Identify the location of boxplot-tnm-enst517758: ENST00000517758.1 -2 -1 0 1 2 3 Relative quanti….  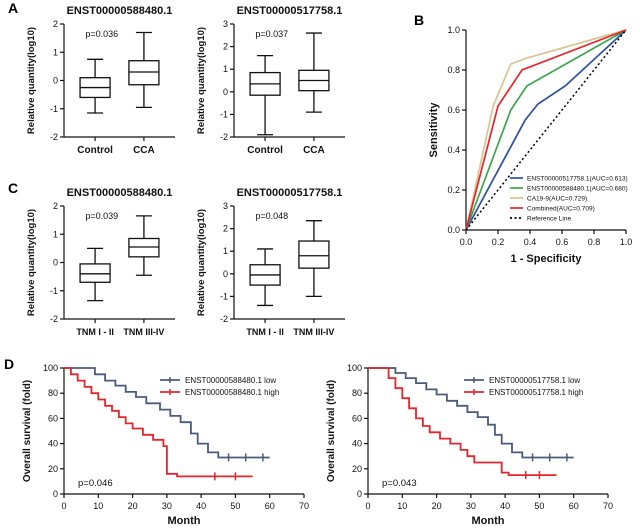
(270, 262).